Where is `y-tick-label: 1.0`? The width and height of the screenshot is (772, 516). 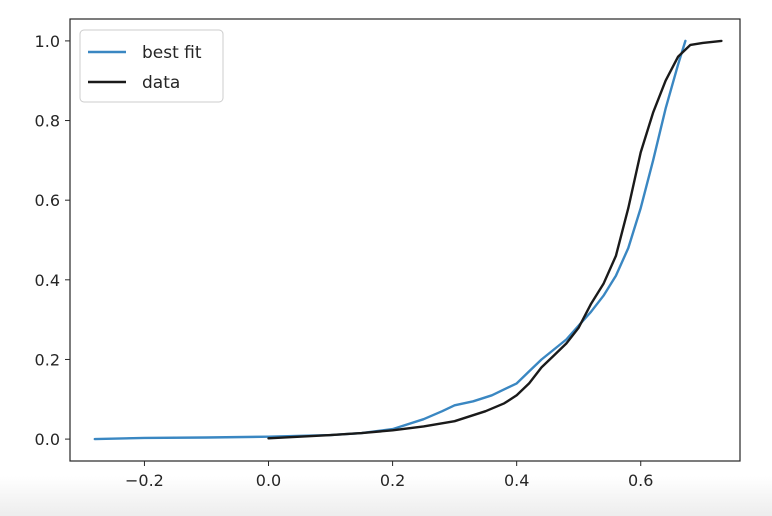
y-tick-label: 1.0 is located at coordinates (47, 41).